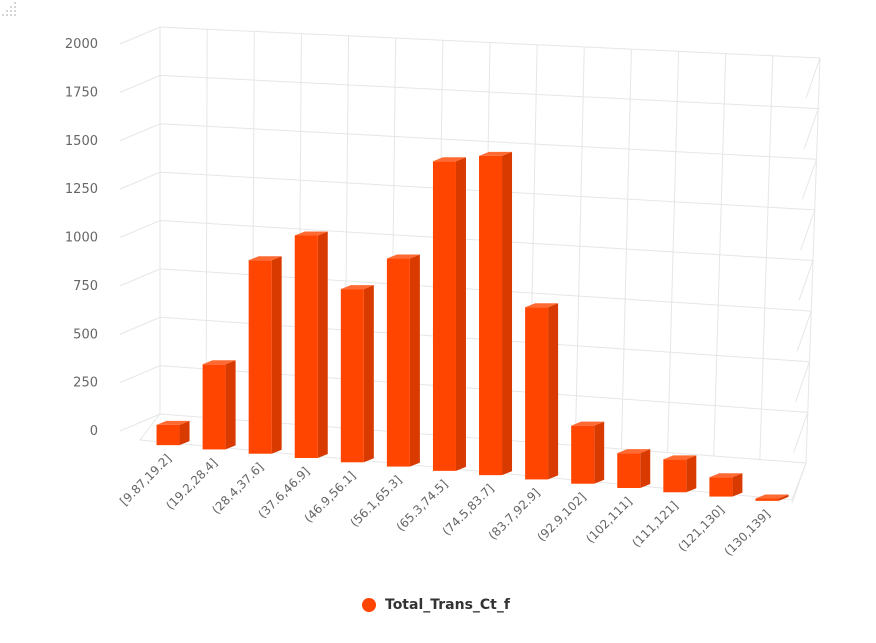  Describe the element at coordinates (94, 431) in the screenshot. I see `y-tick-label: 0` at that location.